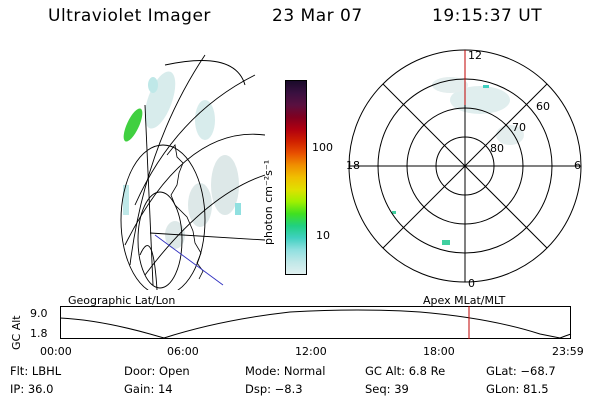 This screenshot has height=400, width=600. What do you see at coordinates (268, 202) in the screenshot?
I see `colorbar-unit-label: photon cm⁻²s⁻¹` at bounding box center [268, 202].